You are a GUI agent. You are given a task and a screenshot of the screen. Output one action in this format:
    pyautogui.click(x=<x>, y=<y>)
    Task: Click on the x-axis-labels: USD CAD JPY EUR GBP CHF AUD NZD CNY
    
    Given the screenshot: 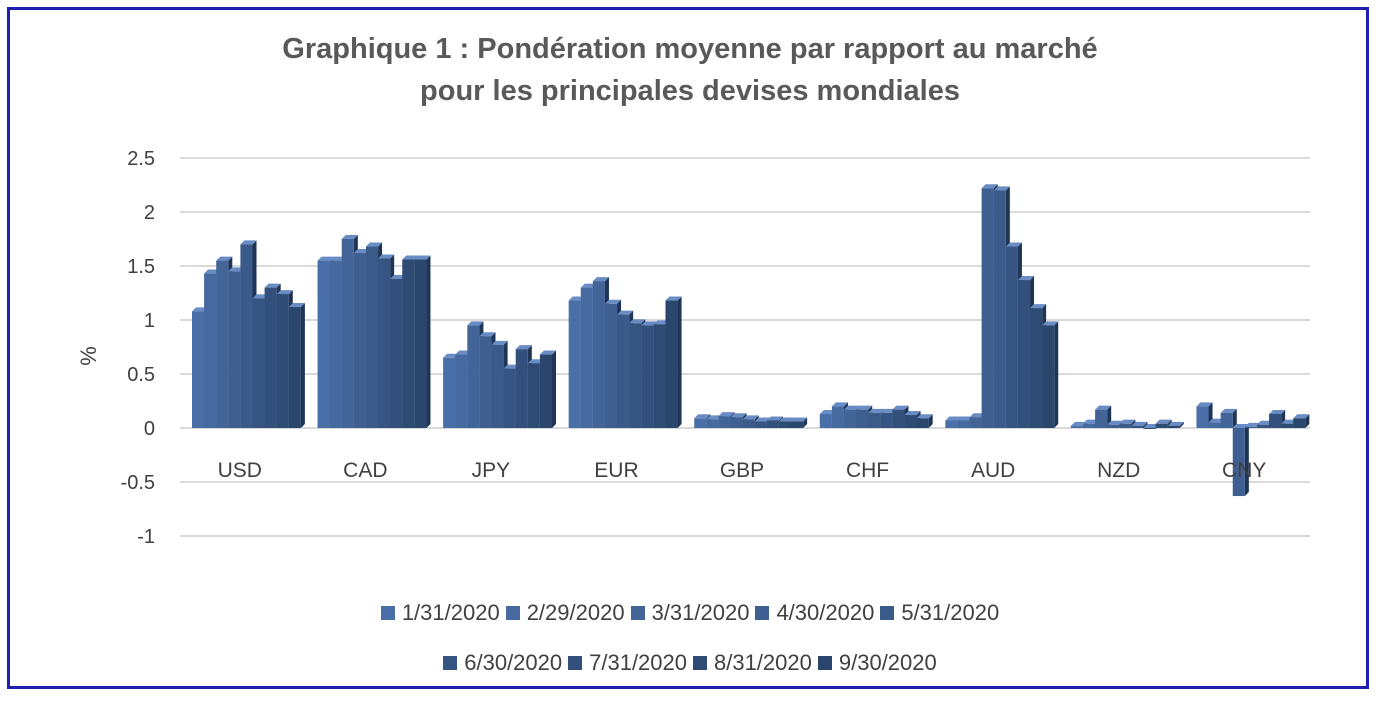 What is the action you would take?
    pyautogui.click(x=742, y=470)
    